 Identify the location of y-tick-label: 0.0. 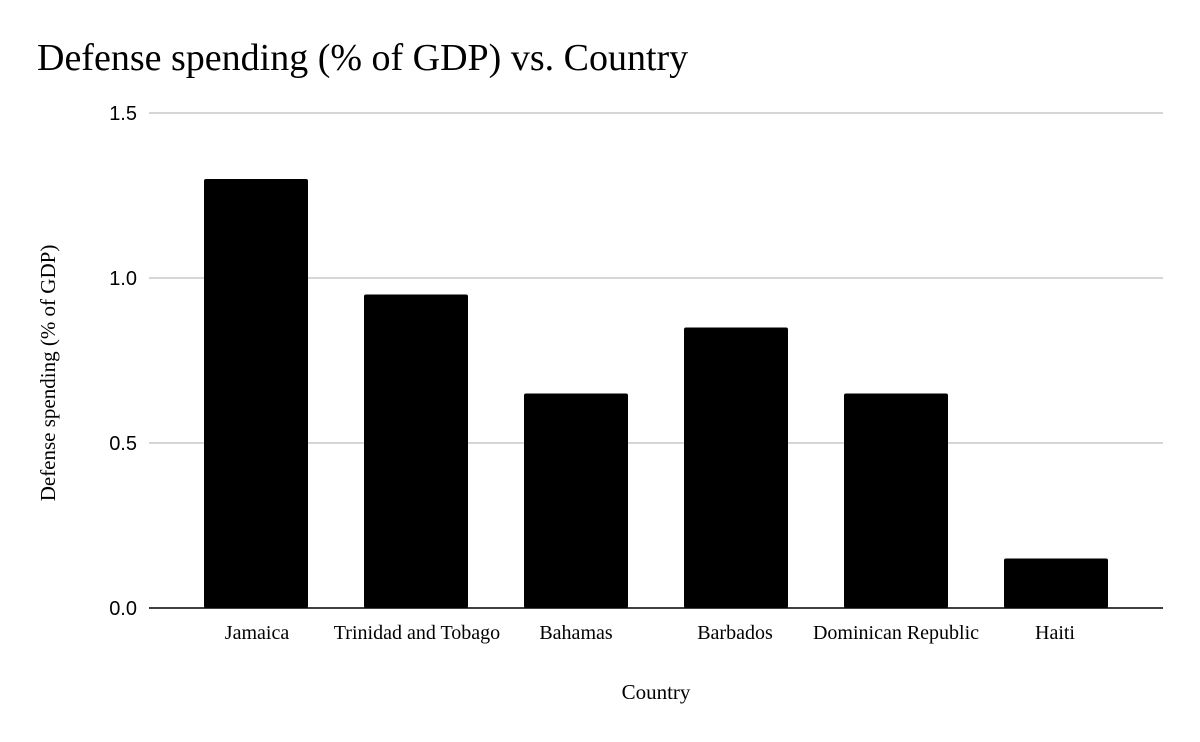
(123, 609).